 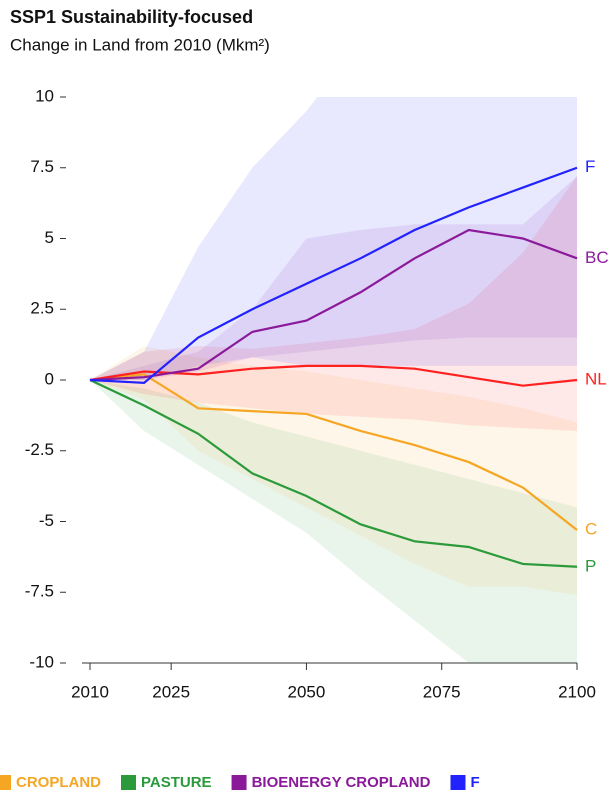 What do you see at coordinates (131, 17) in the screenshot?
I see `chart-title: SSP1 Sustainability-focused` at bounding box center [131, 17].